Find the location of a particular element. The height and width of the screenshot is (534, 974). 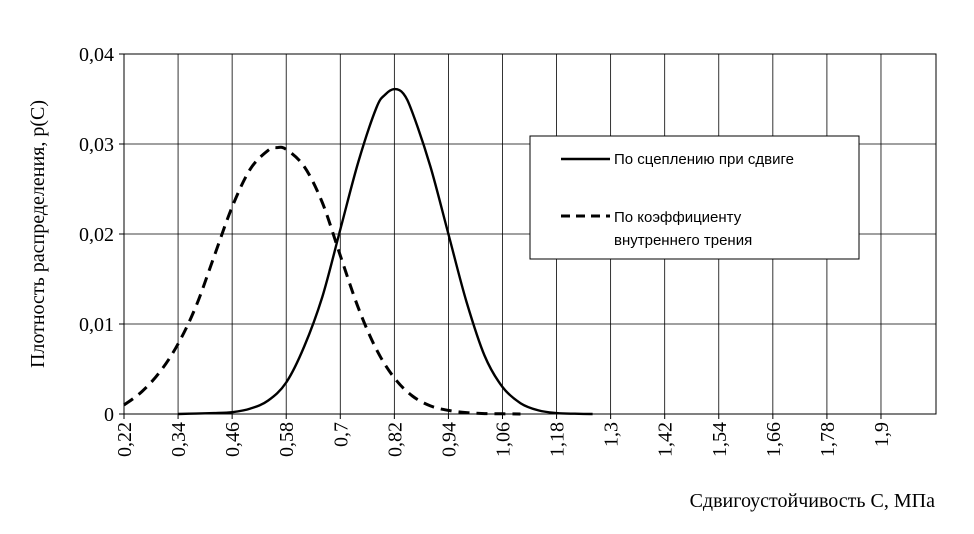

x-tick-label: 1,78 is located at coordinates (828, 439).